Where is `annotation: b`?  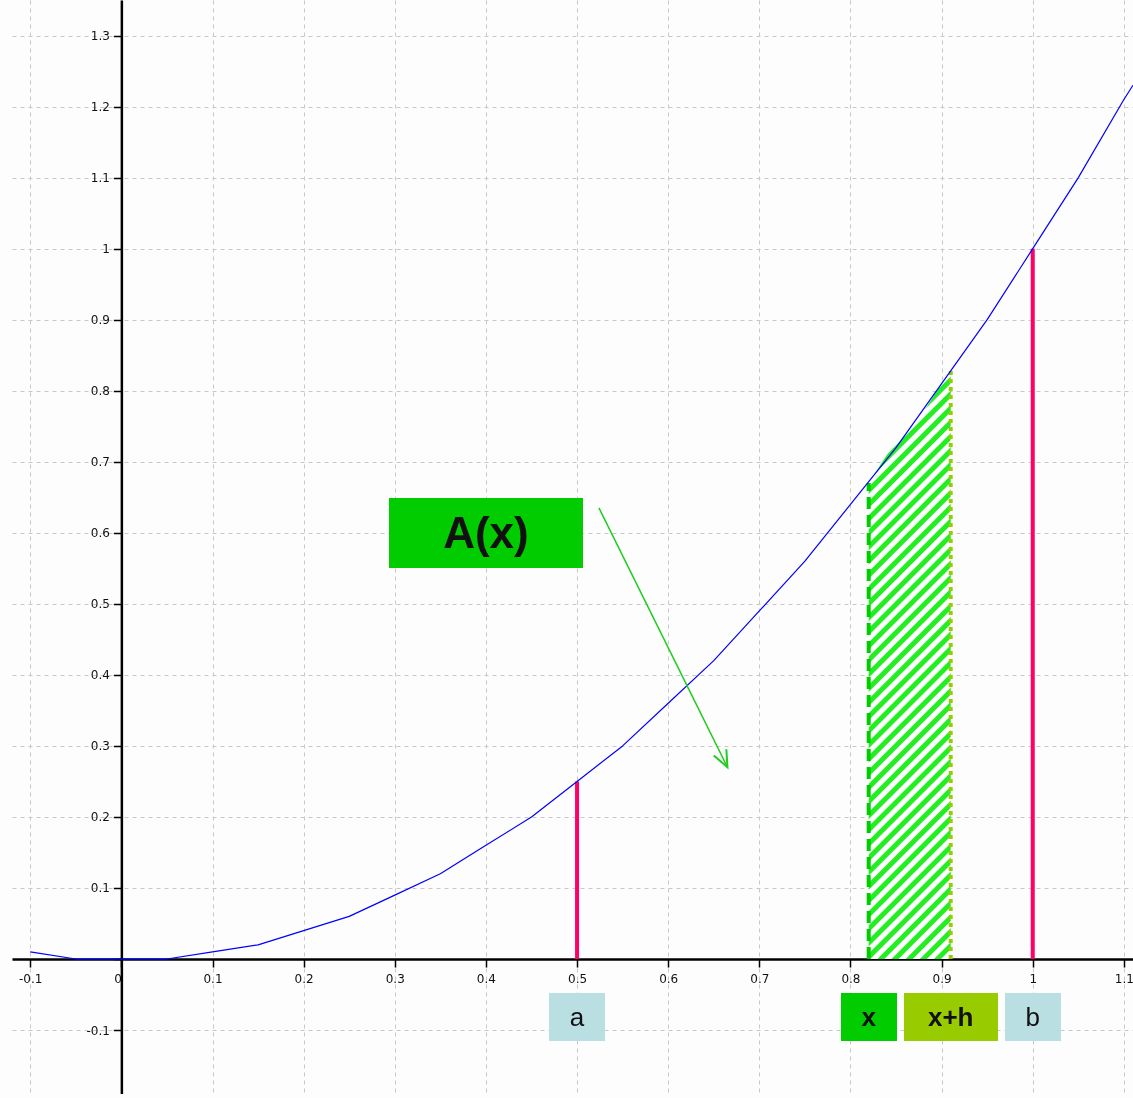
annotation: b is located at coordinates (1032, 1017).